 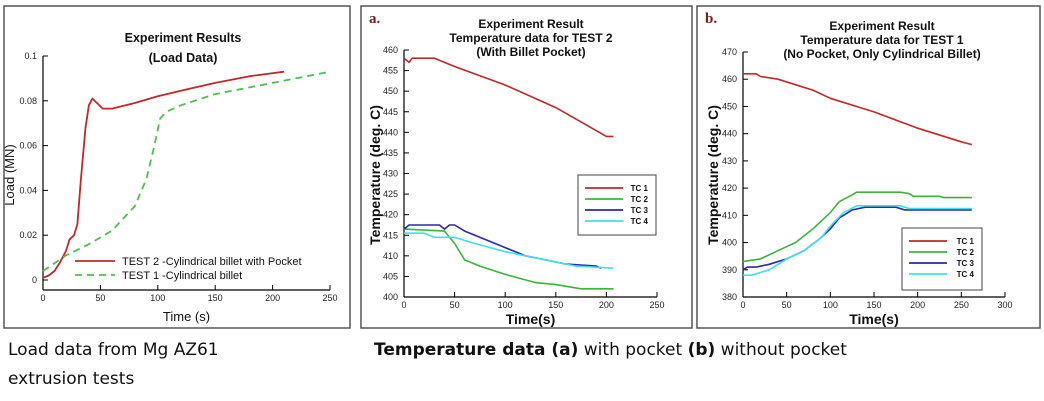 What do you see at coordinates (28, 235) in the screenshot?
I see `y-tick-label: 0.02` at bounding box center [28, 235].